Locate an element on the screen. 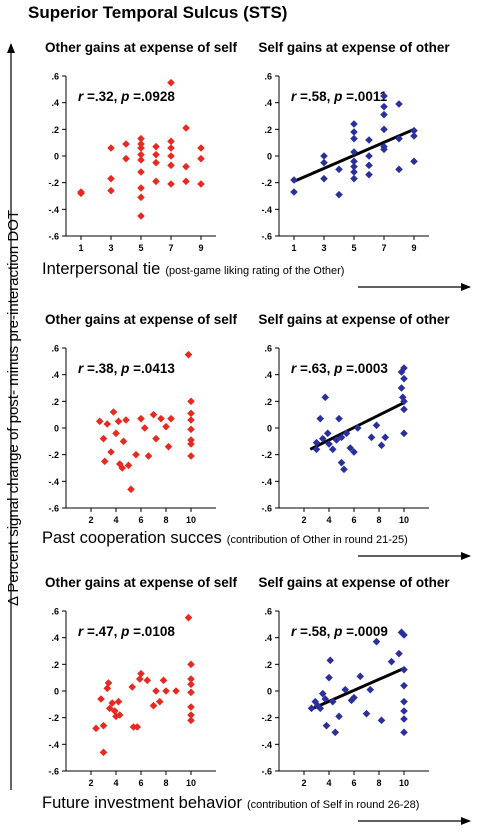 This screenshot has height=831, width=490. row-xlabel-note: (contribution of Other in round 21-25) is located at coordinates (317, 540).